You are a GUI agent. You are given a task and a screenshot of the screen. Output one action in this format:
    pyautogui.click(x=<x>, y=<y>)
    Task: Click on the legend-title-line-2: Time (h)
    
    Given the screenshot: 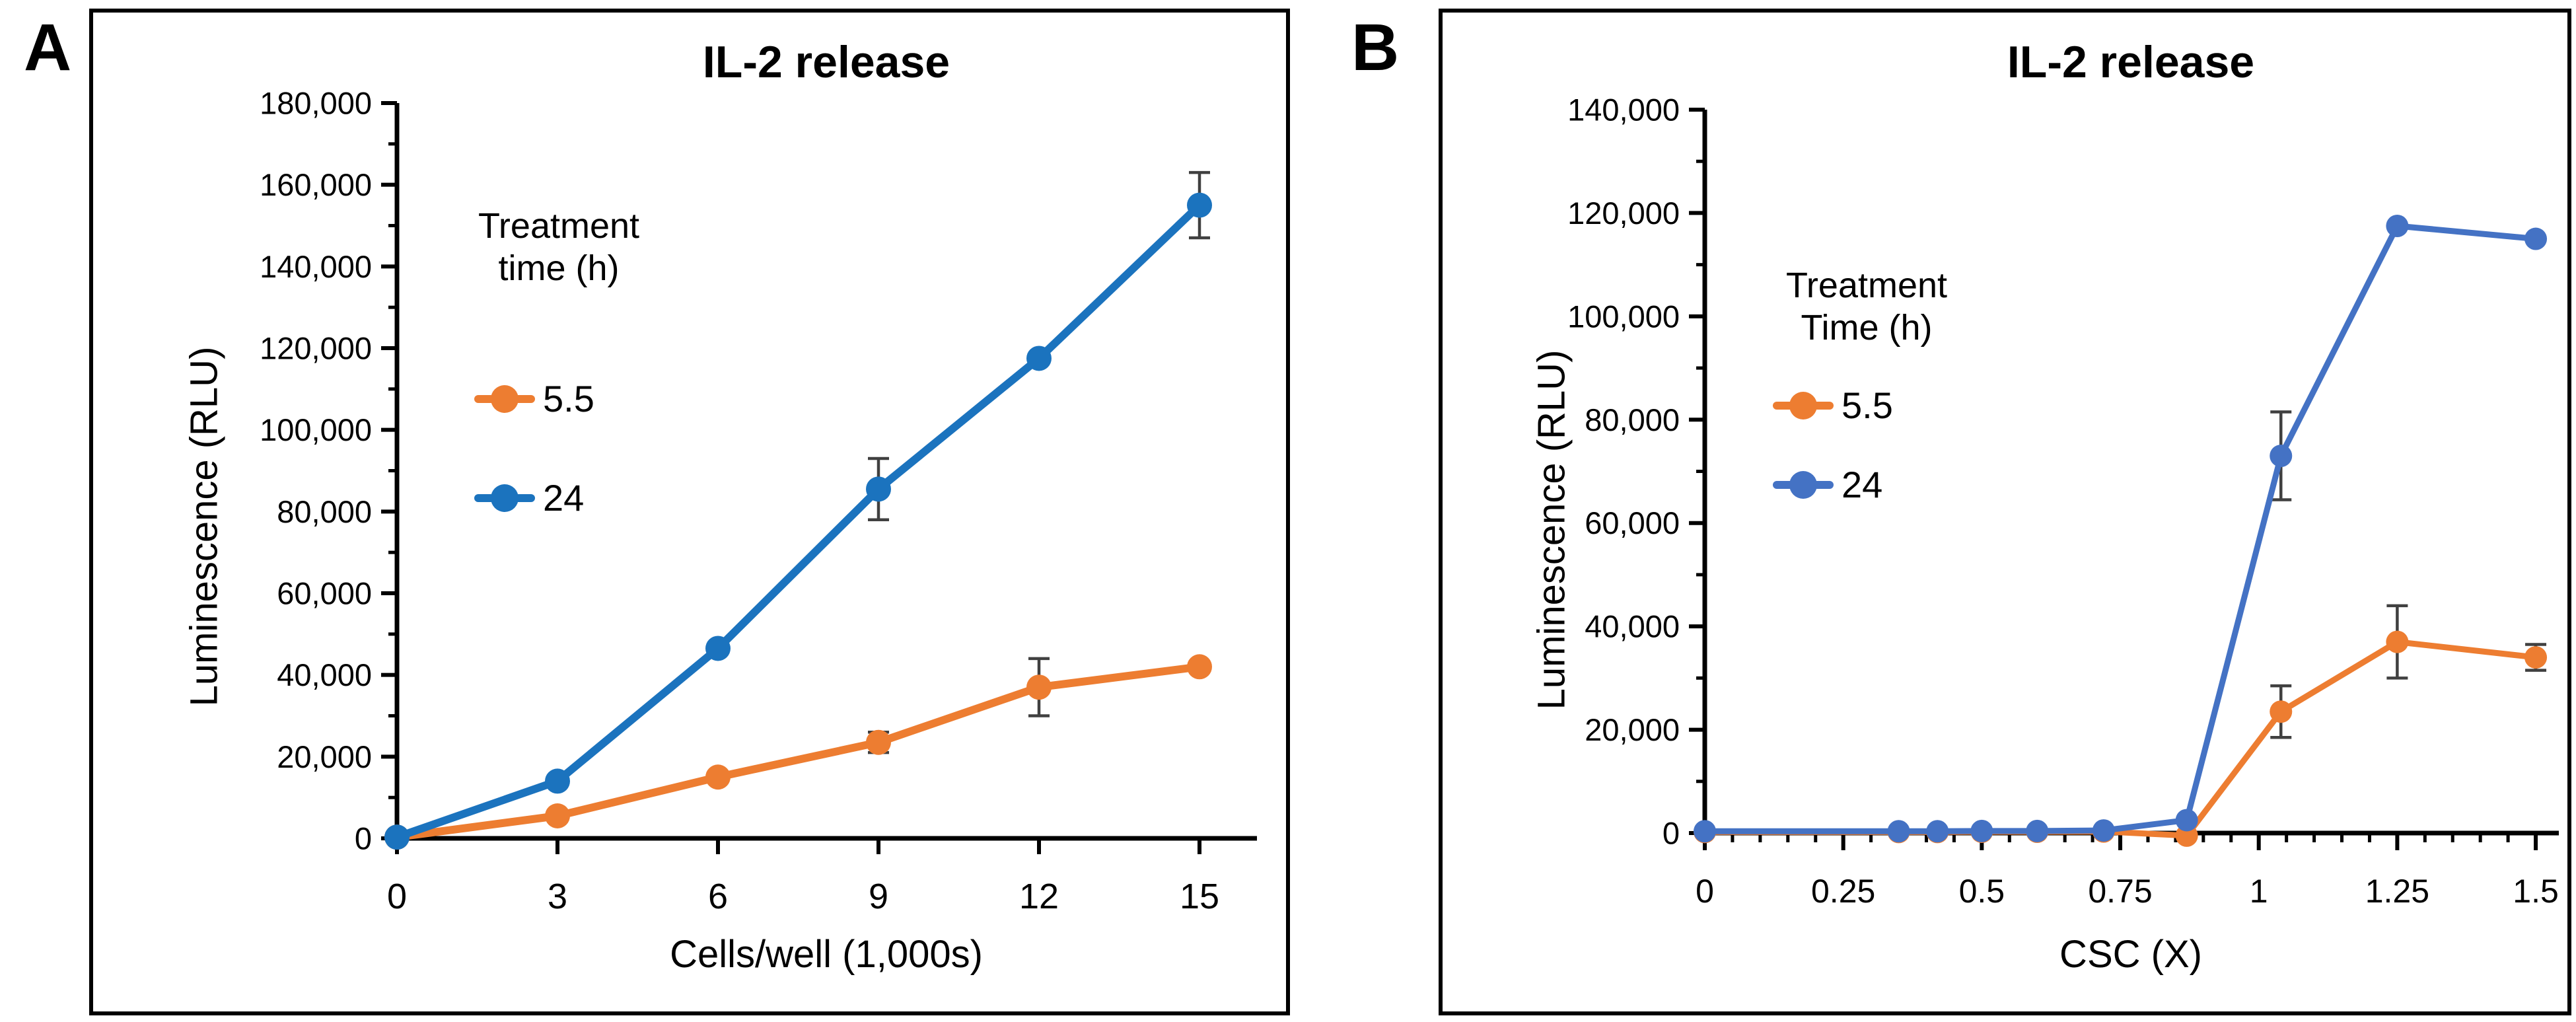 What is the action you would take?
    pyautogui.click(x=1867, y=327)
    